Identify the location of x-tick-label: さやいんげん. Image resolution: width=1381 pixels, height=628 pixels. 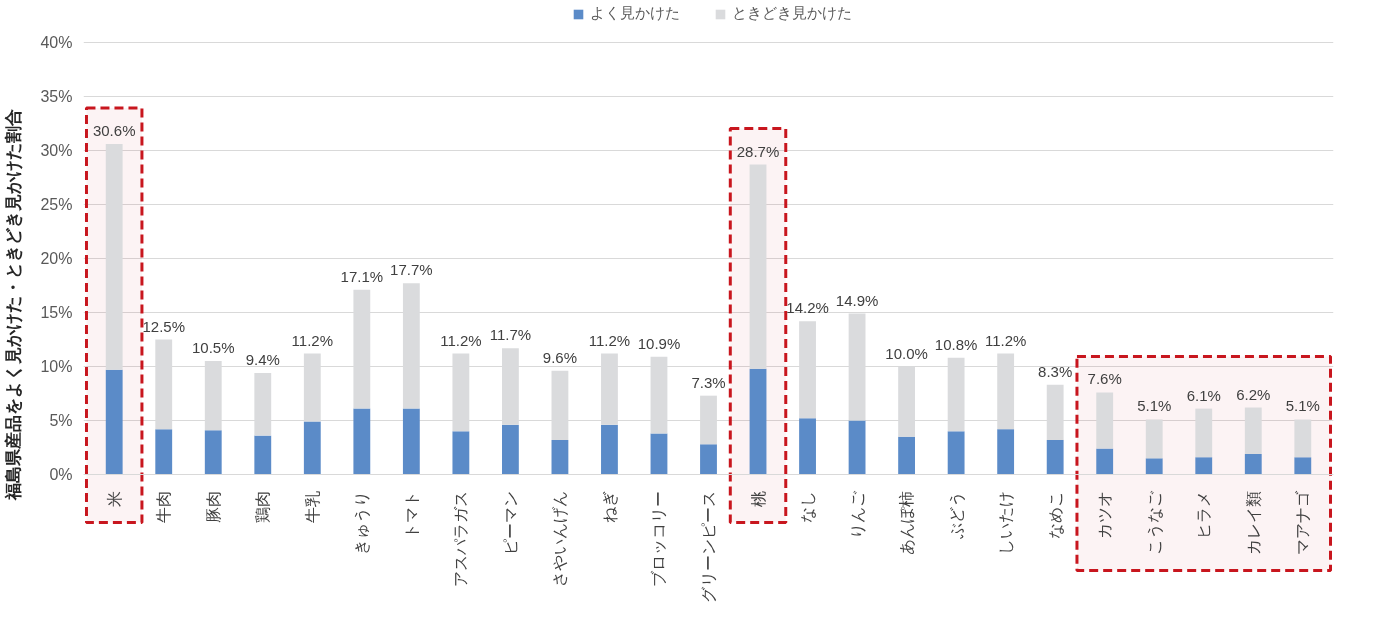
(560, 538).